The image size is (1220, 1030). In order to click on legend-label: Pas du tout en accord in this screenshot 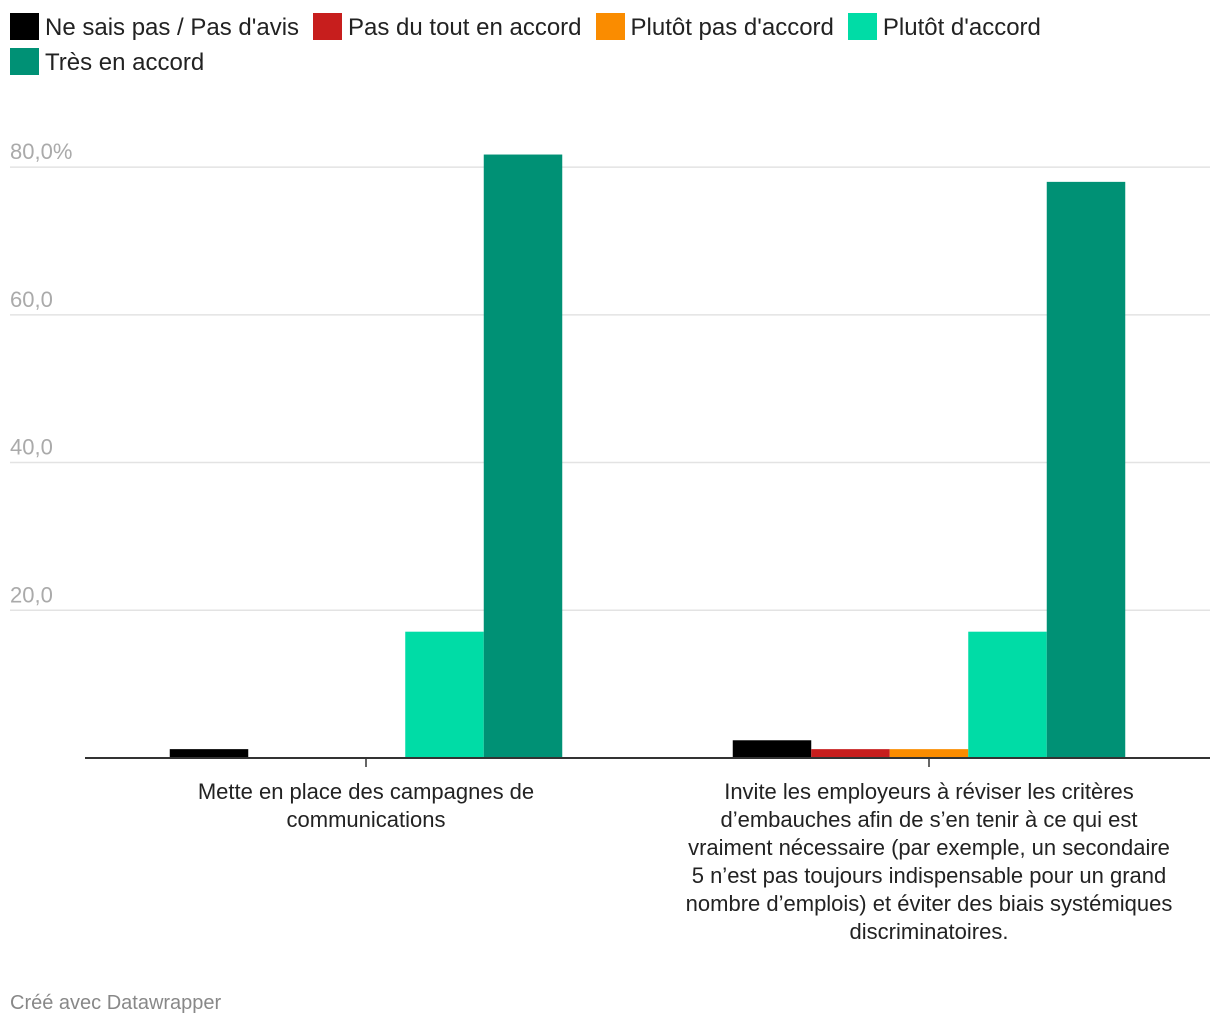, I will do `click(465, 27)`.